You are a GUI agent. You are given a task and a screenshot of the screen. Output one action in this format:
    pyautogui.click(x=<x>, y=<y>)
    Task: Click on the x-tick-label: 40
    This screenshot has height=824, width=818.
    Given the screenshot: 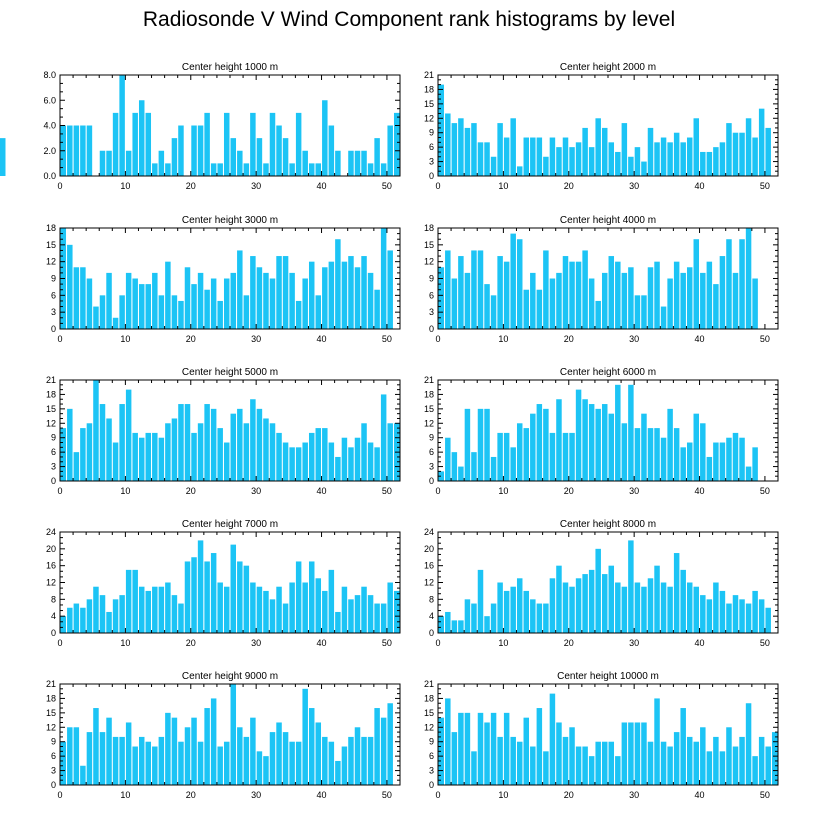 What is the action you would take?
    pyautogui.click(x=322, y=339)
    